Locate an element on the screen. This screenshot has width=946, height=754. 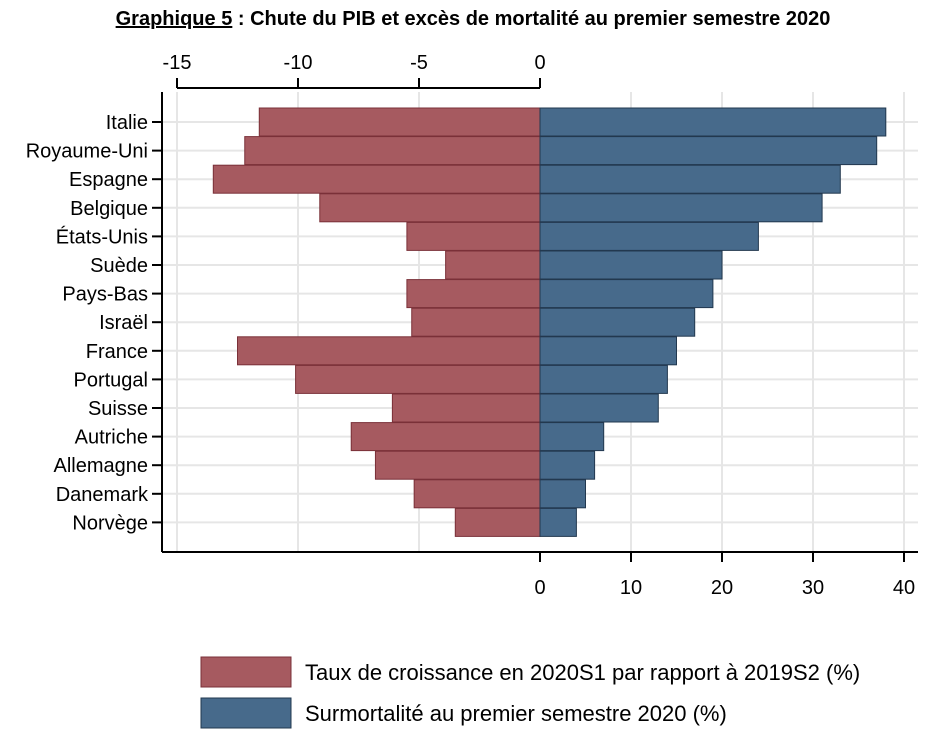
top-axis-tick-label: -15 is located at coordinates (177, 63).